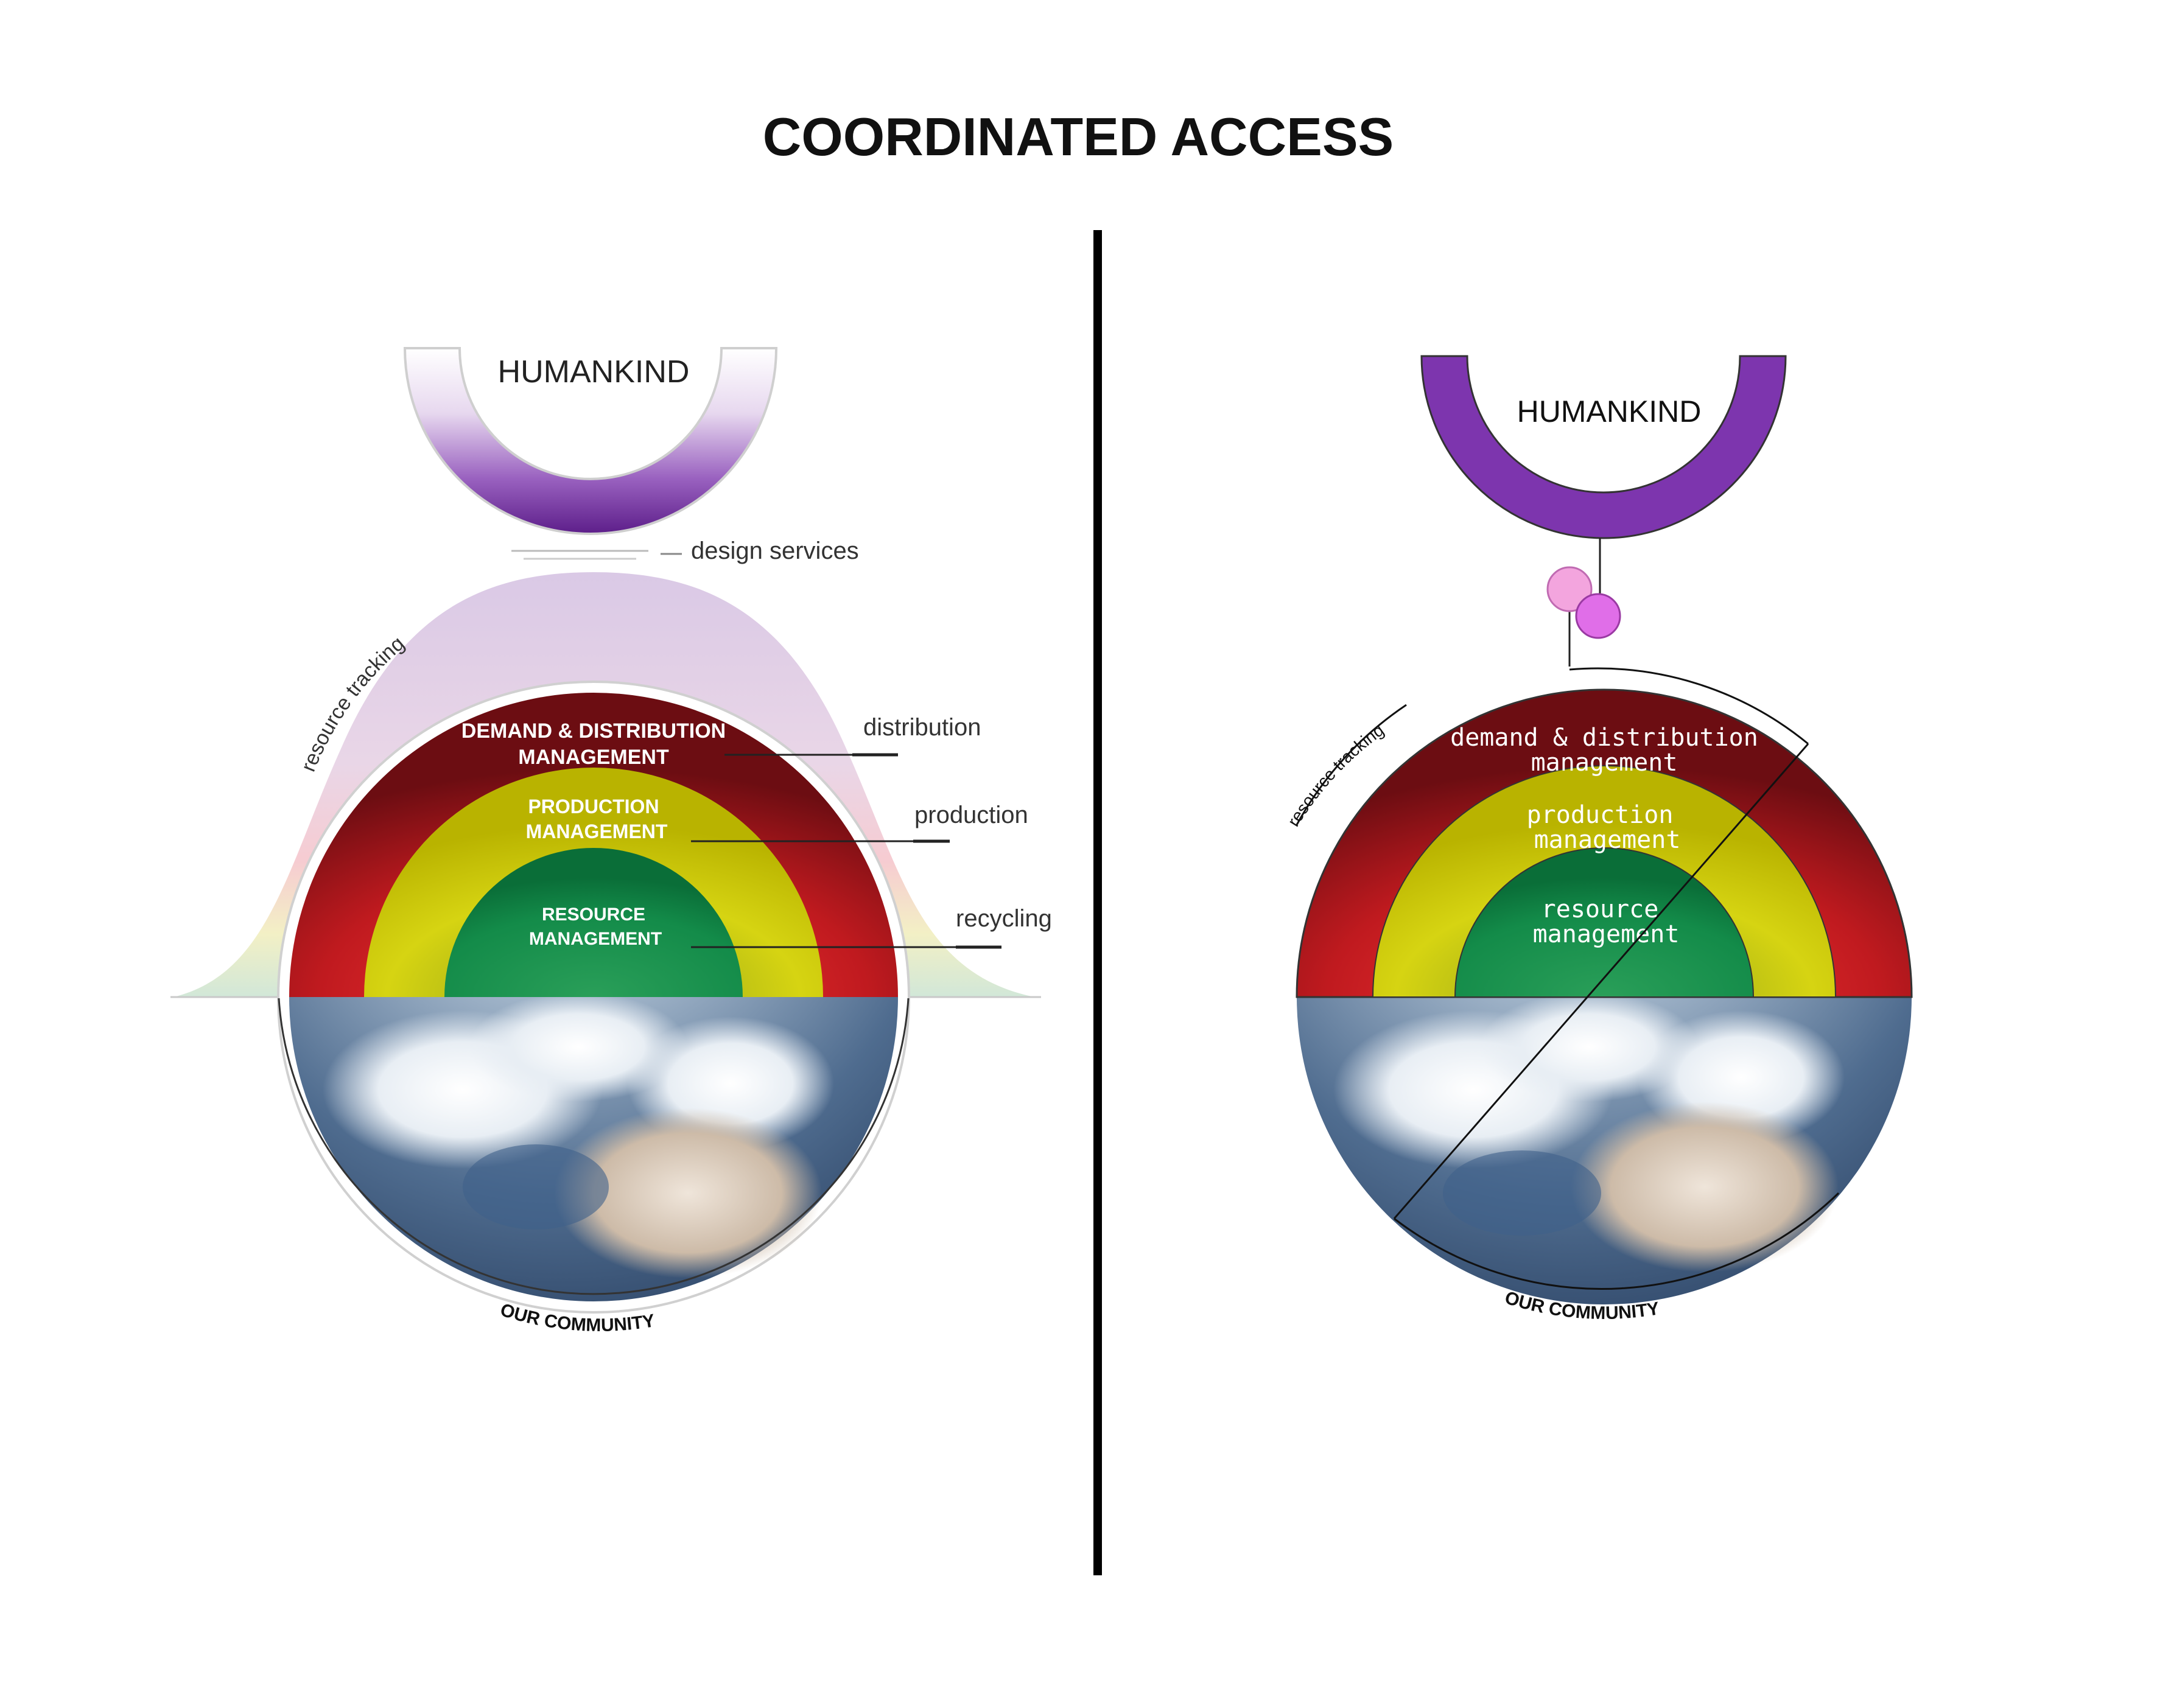  What do you see at coordinates (594, 758) in the screenshot?
I see `left-ring-demand-label-2: MANAGEMENT` at bounding box center [594, 758].